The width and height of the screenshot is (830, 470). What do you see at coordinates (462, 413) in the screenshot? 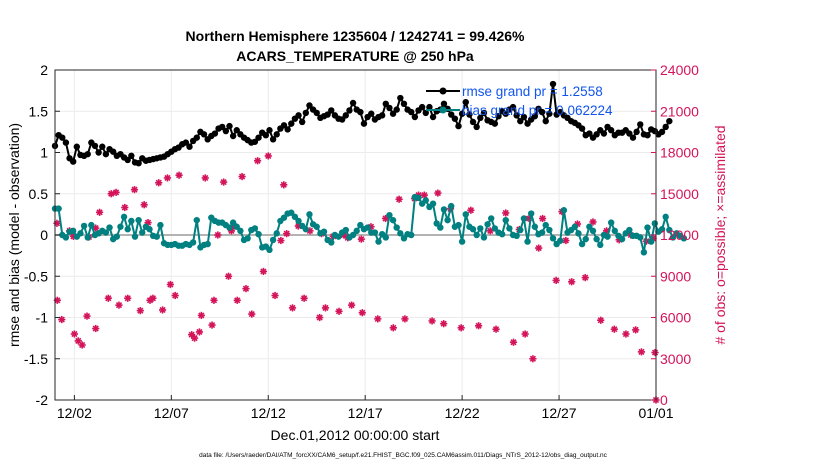
I see `x-tick-label: 12/22` at bounding box center [462, 413].